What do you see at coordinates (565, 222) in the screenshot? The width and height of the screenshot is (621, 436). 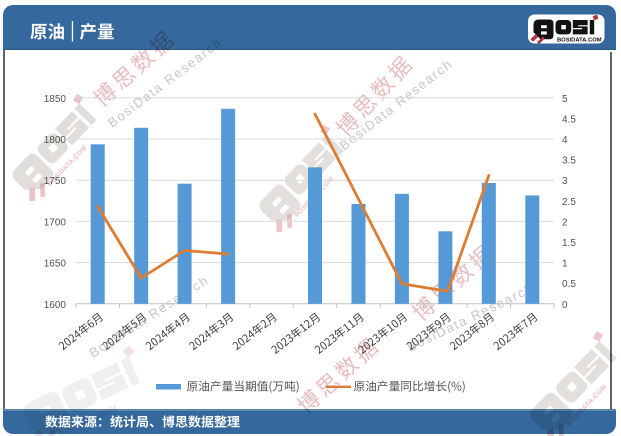 I see `svg-text: 2` at bounding box center [565, 222].